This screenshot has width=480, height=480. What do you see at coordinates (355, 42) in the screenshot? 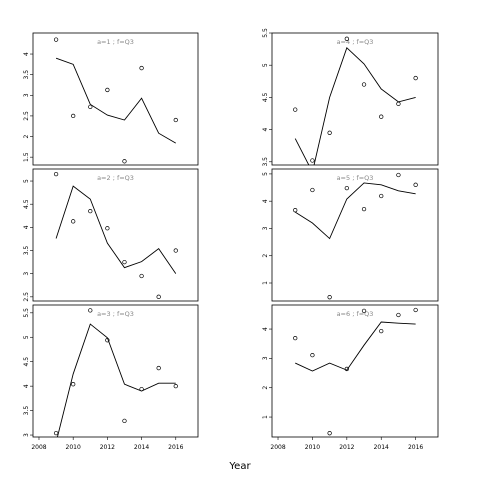
I see `panel-title: a=4 ; f=Q3` at bounding box center [355, 42].